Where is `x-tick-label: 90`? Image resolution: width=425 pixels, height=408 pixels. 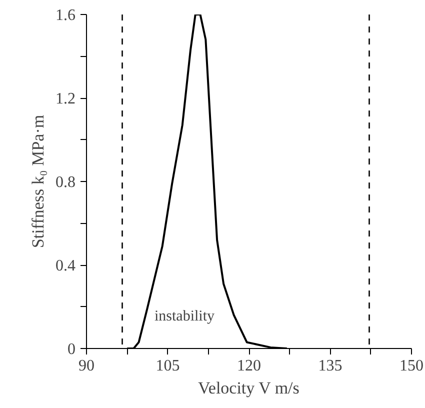 x-tick-label: 90 is located at coordinates (86, 366).